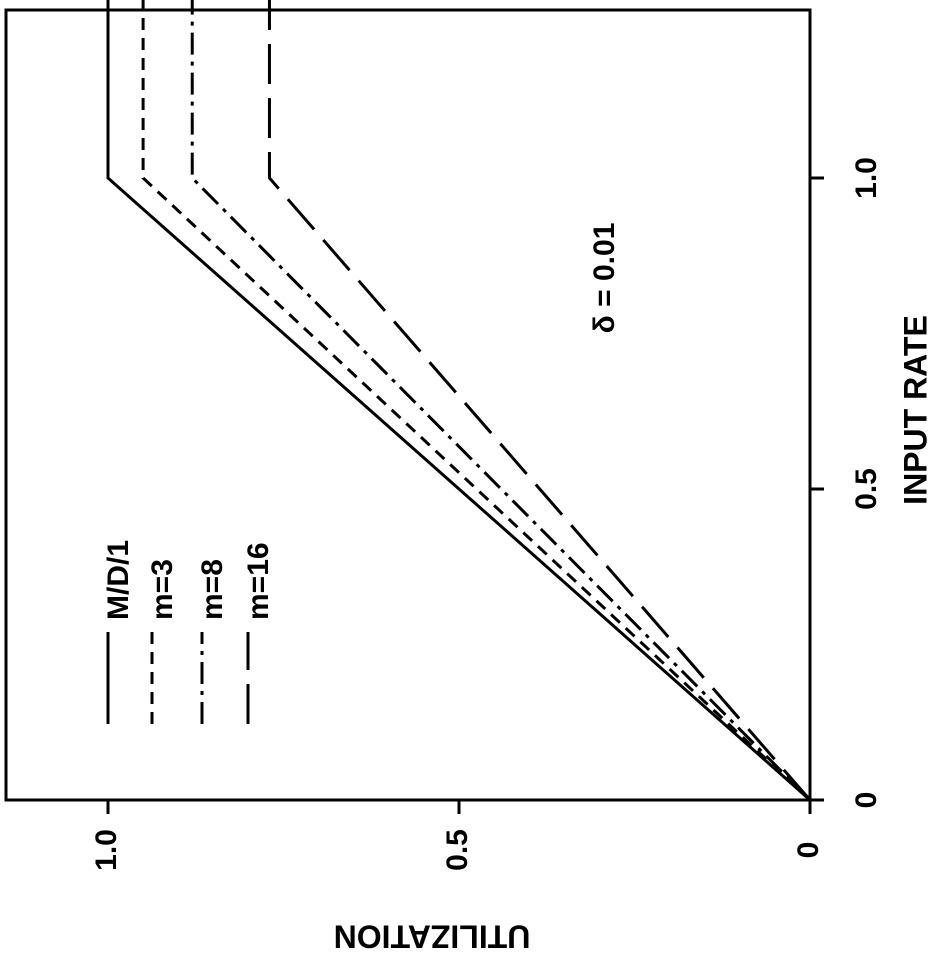  What do you see at coordinates (915, 410) in the screenshot?
I see `x-axis-label: INPUT RATE` at bounding box center [915, 410].